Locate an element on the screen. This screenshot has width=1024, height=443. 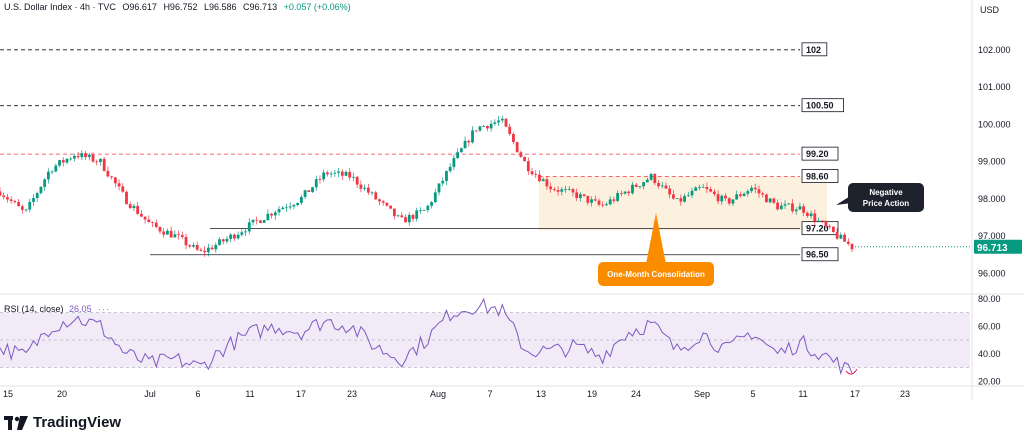
negative-label-line1: Negative is located at coordinates (886, 192).